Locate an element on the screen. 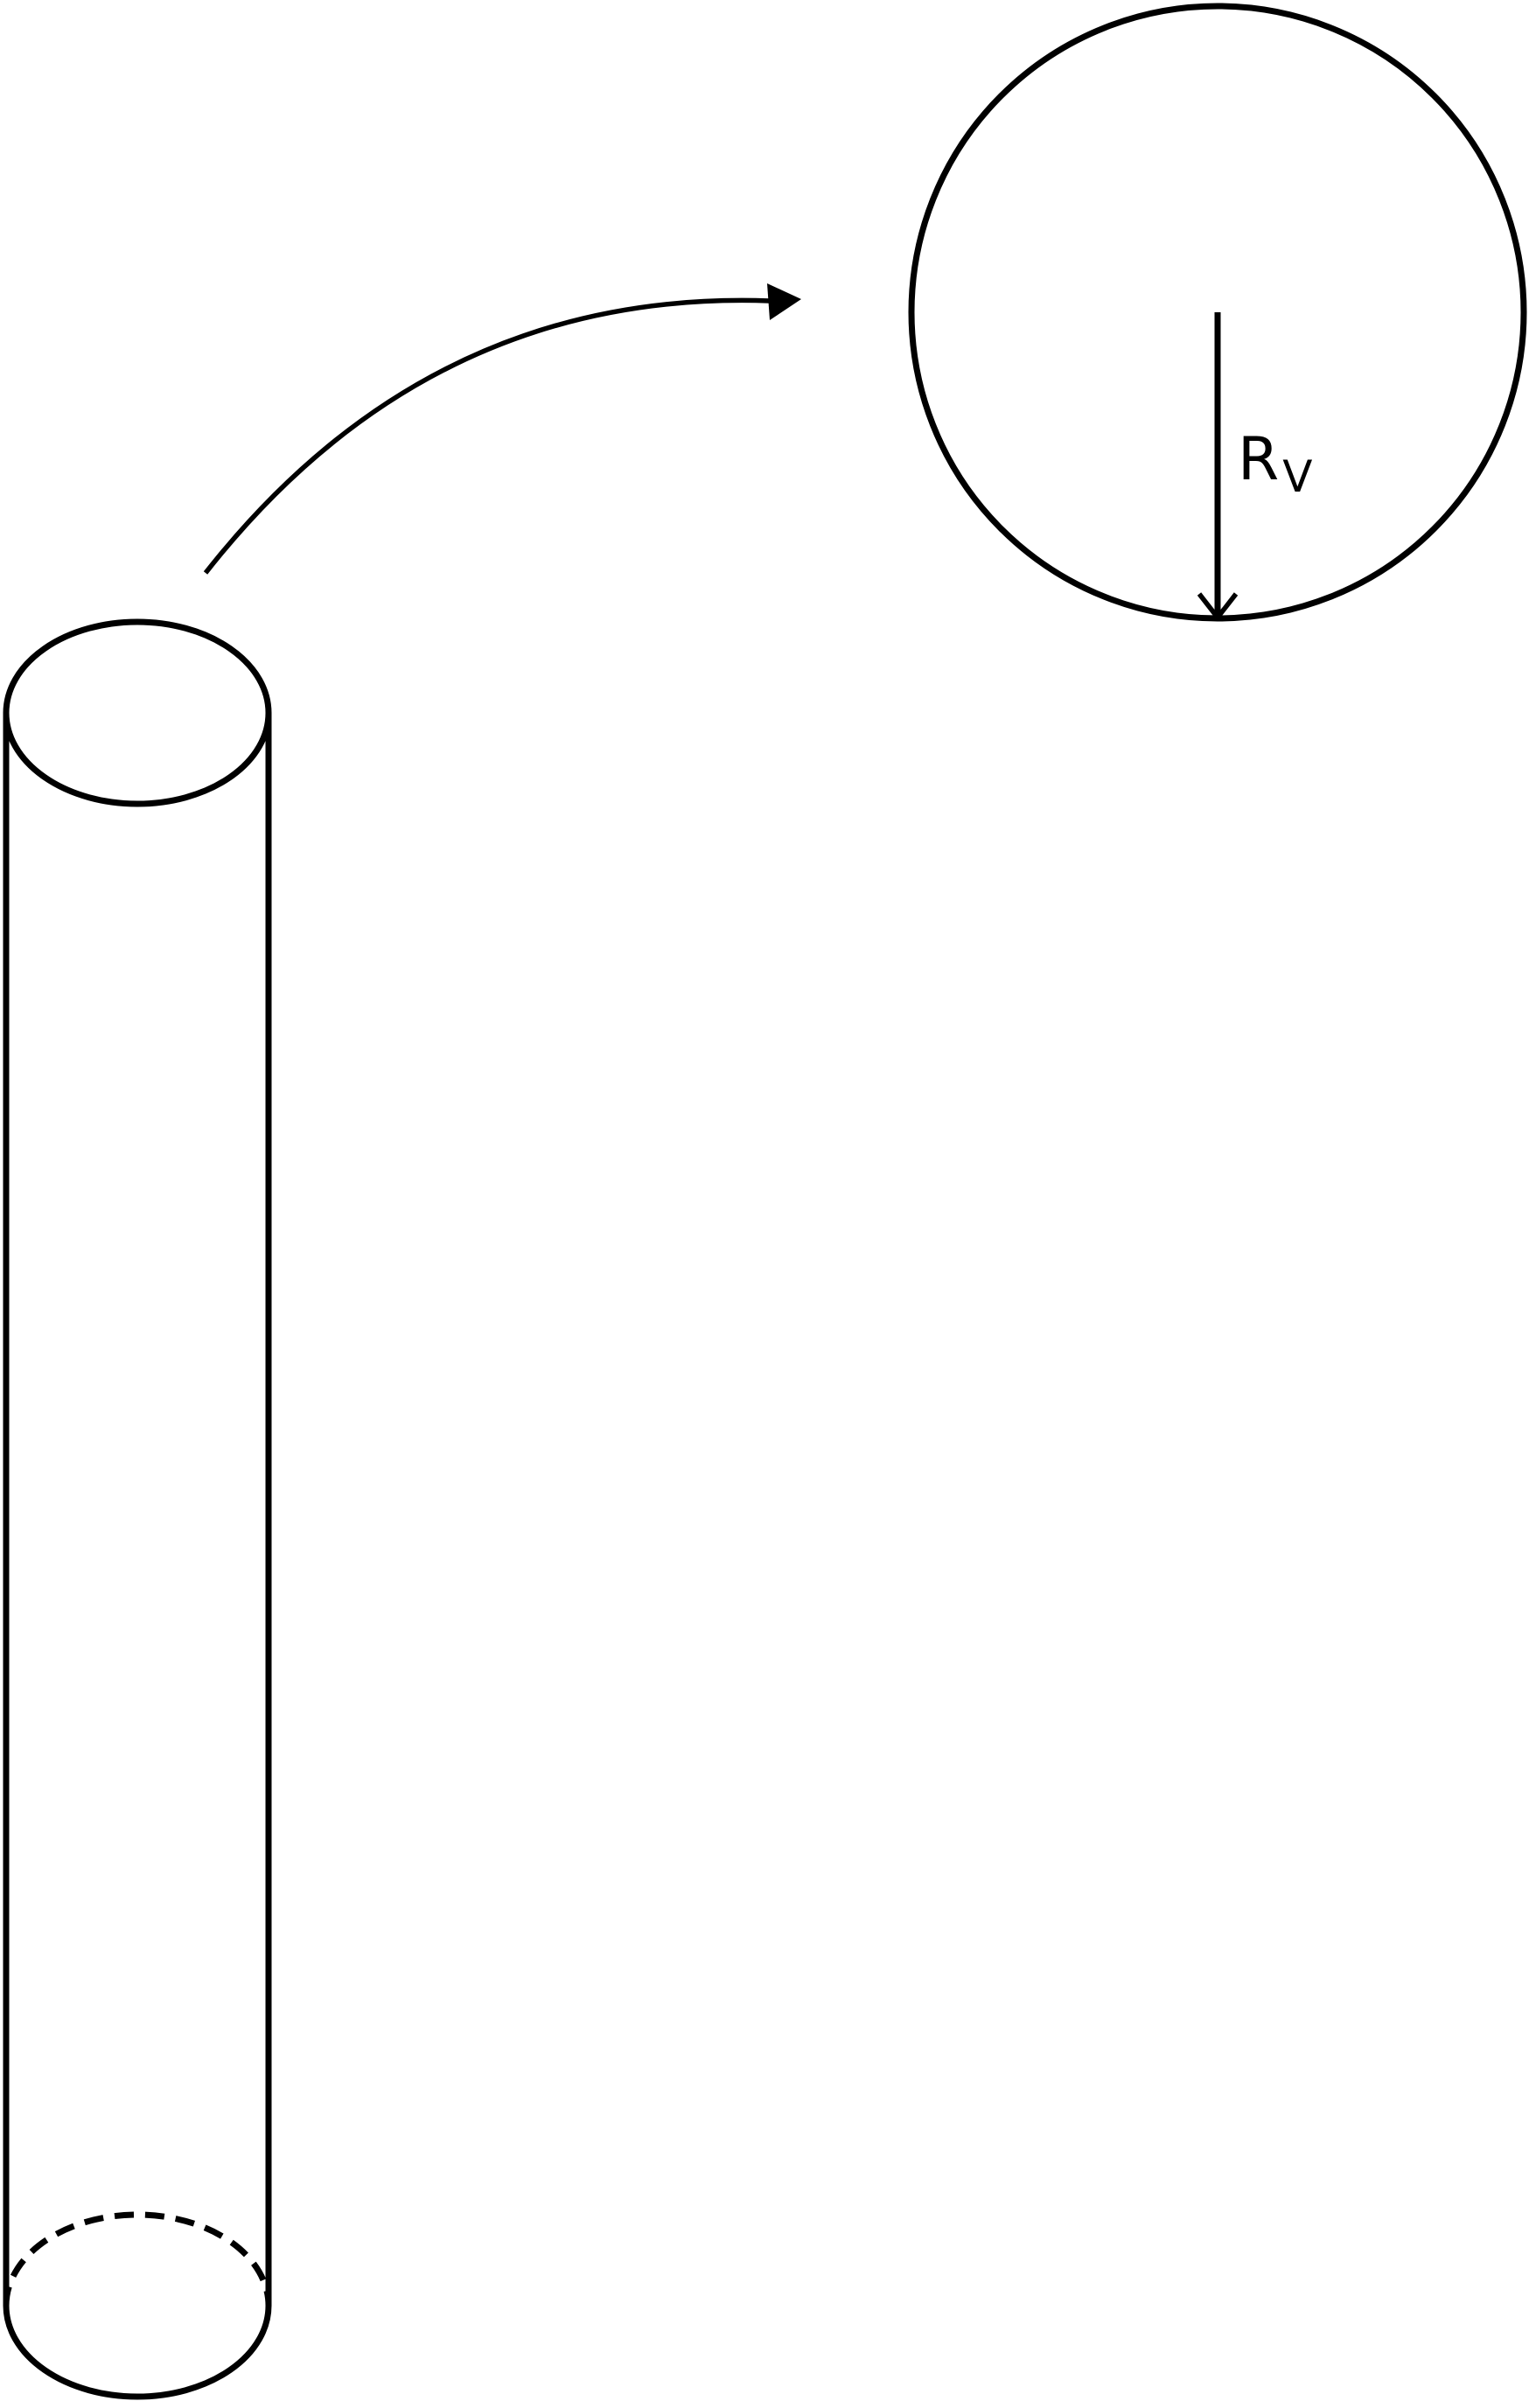 Image resolution: width=1529 pixels, height=2408 pixels. radius-label-subscript: V is located at coordinates (1297, 476).